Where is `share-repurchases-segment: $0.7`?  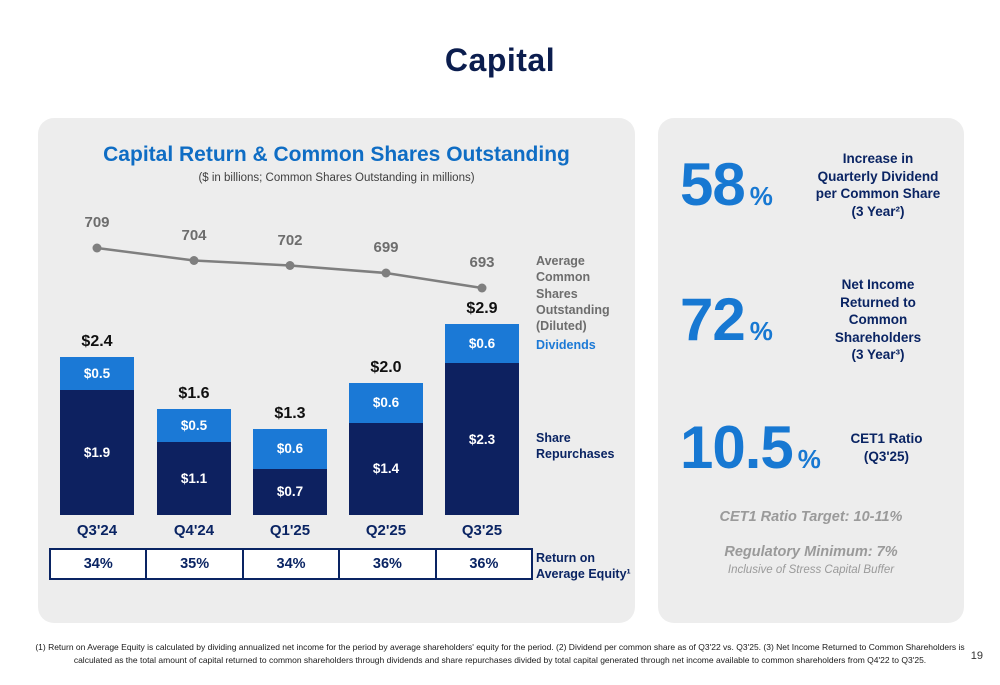 share-repurchases-segment: $0.7 is located at coordinates (290, 491).